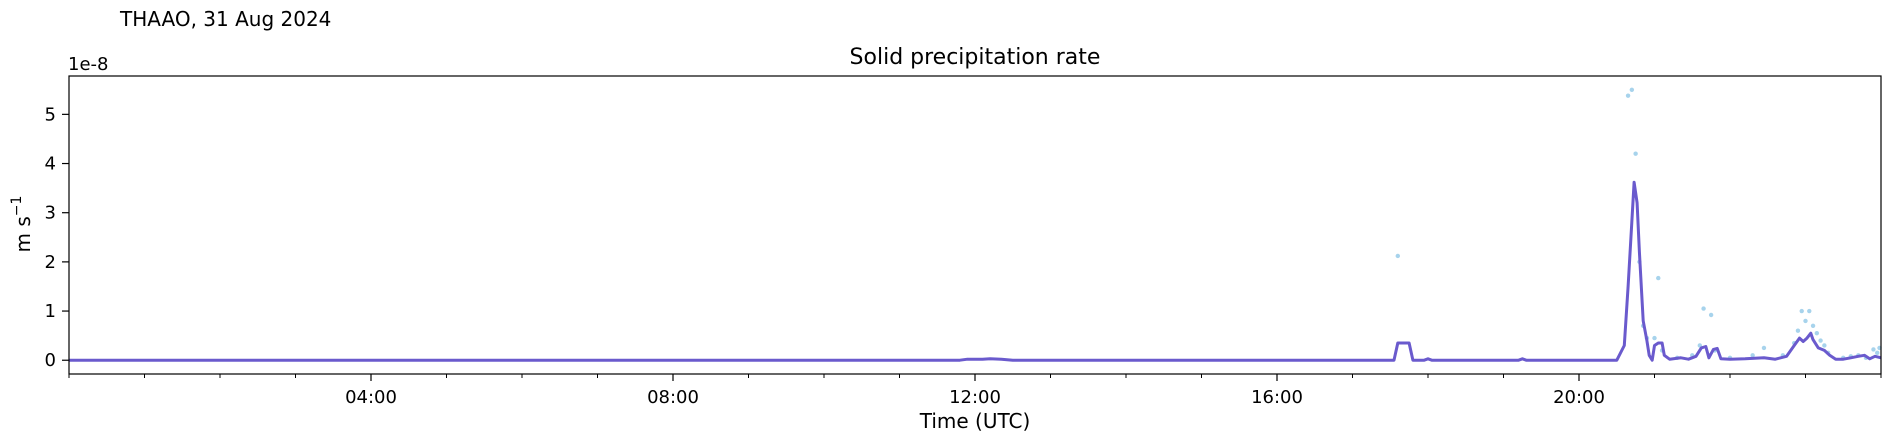  Describe the element at coordinates (1277, 397) in the screenshot. I see `x-tick-label-3: 16:00` at that location.